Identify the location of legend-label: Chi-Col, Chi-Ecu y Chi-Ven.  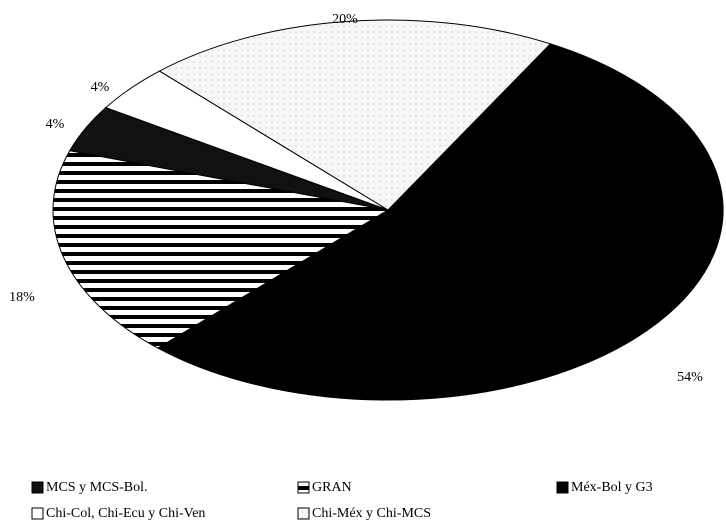
(125, 513).